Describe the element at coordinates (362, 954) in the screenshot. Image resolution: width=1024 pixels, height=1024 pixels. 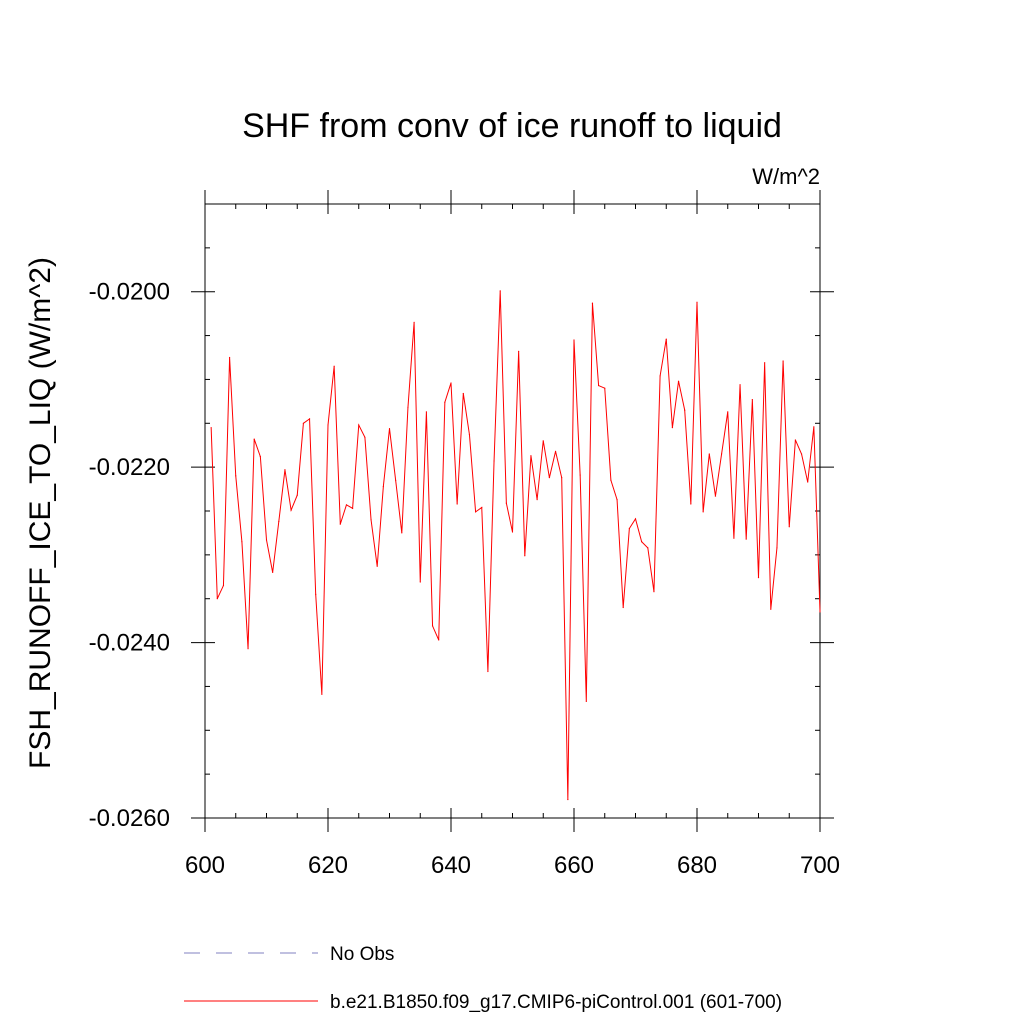
I see `legend-label-no-obs: No Obs` at that location.